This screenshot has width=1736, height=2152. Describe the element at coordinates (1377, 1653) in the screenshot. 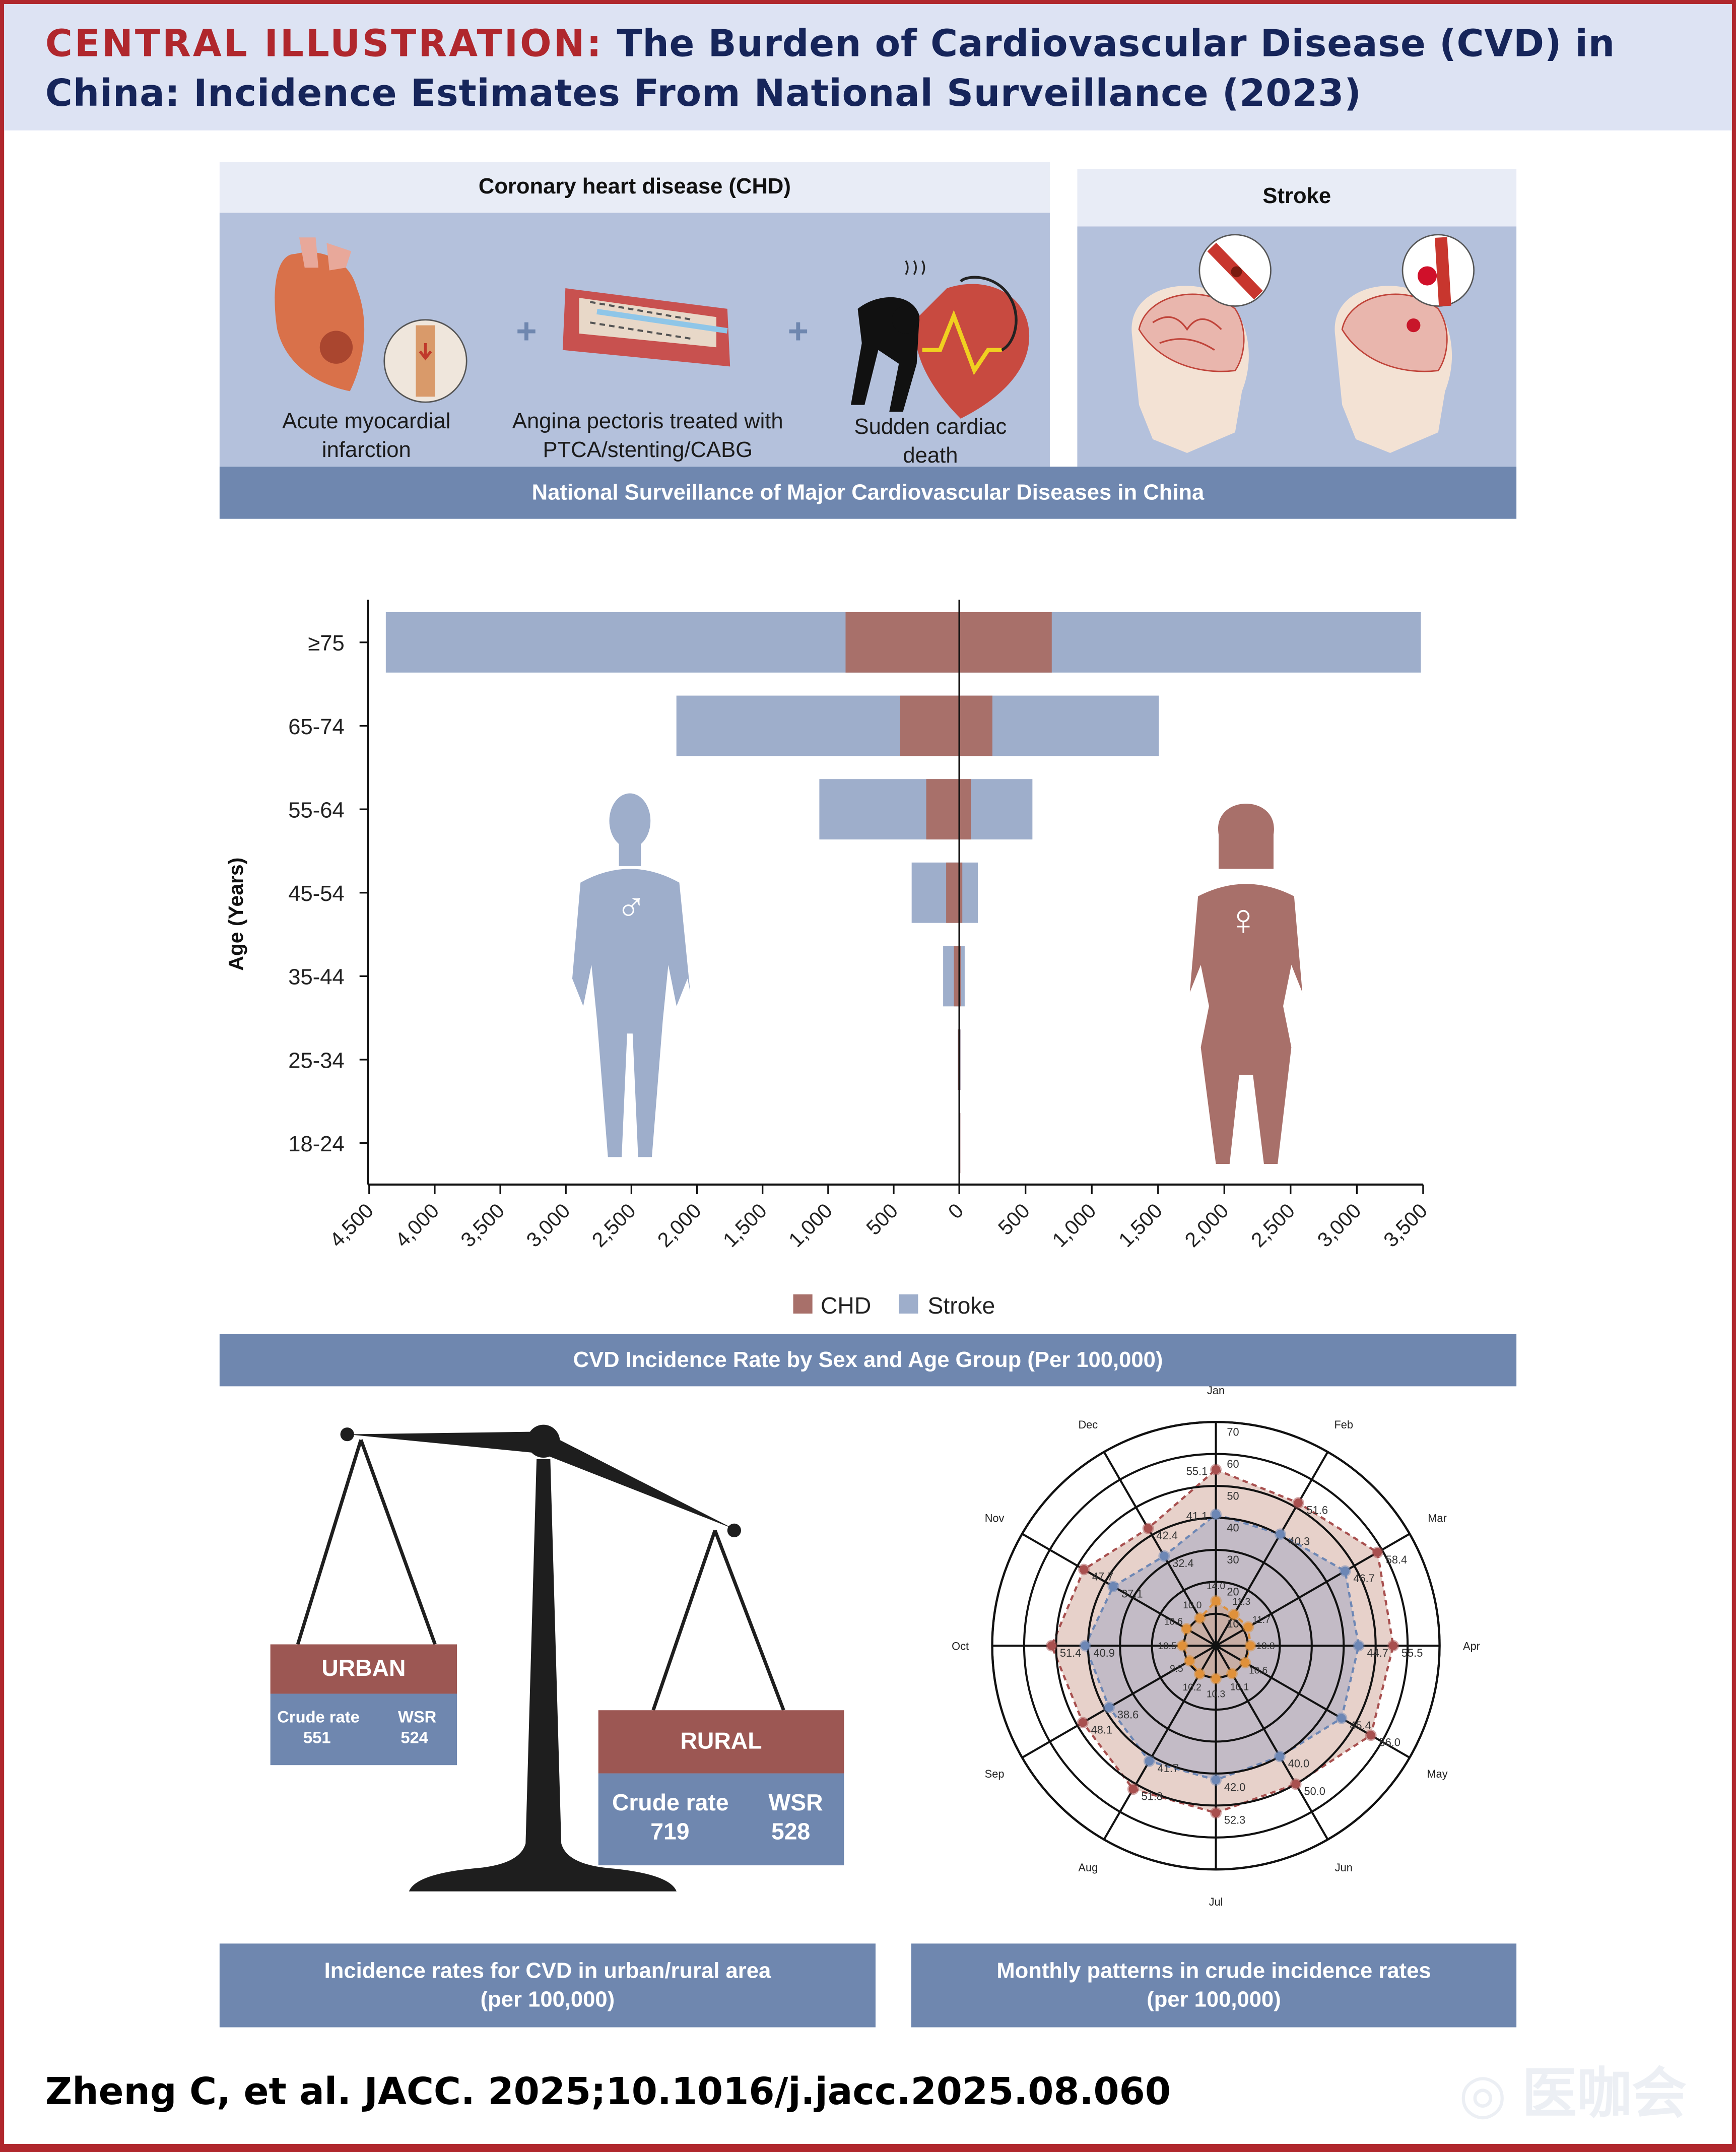

I see `radar-value-label: 44.7` at that location.